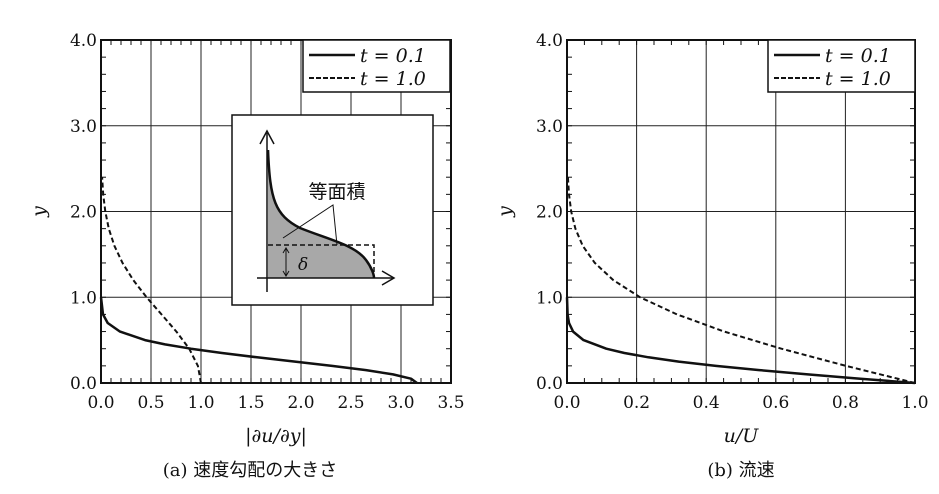 The height and width of the screenshot is (494, 939). I want to click on x-tick-label: 0.4, so click(706, 403).